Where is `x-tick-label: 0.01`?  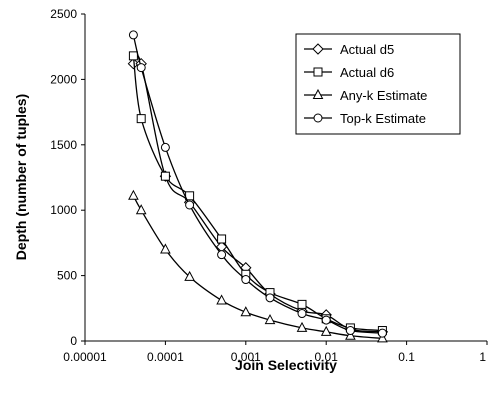 x-tick-label: 0.01 is located at coordinates (327, 357).